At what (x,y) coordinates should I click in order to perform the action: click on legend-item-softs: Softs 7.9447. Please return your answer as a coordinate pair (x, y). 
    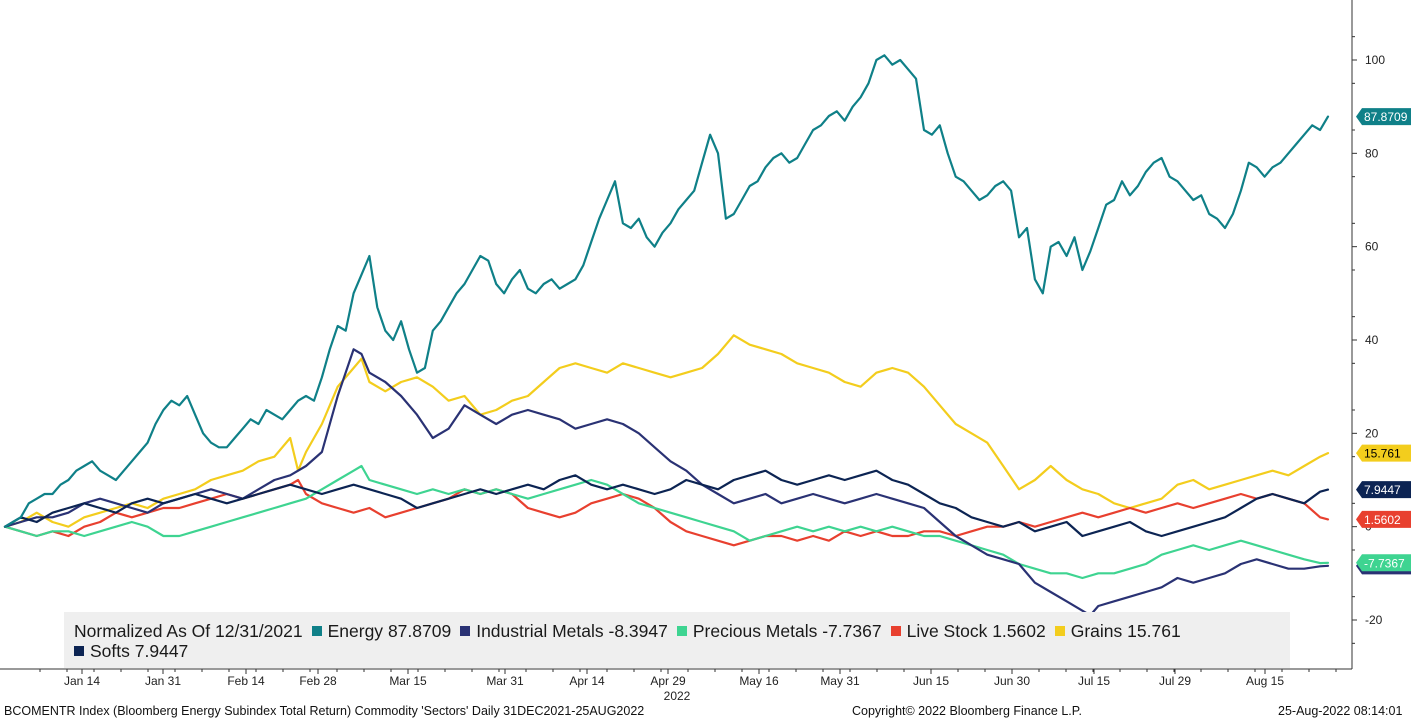
    Looking at the image, I should click on (131, 651).